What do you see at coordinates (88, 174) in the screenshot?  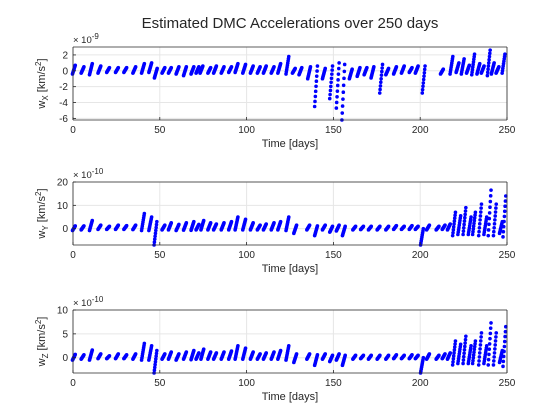 I see `exponent-label: × 10⁻¹⁰` at bounding box center [88, 174].